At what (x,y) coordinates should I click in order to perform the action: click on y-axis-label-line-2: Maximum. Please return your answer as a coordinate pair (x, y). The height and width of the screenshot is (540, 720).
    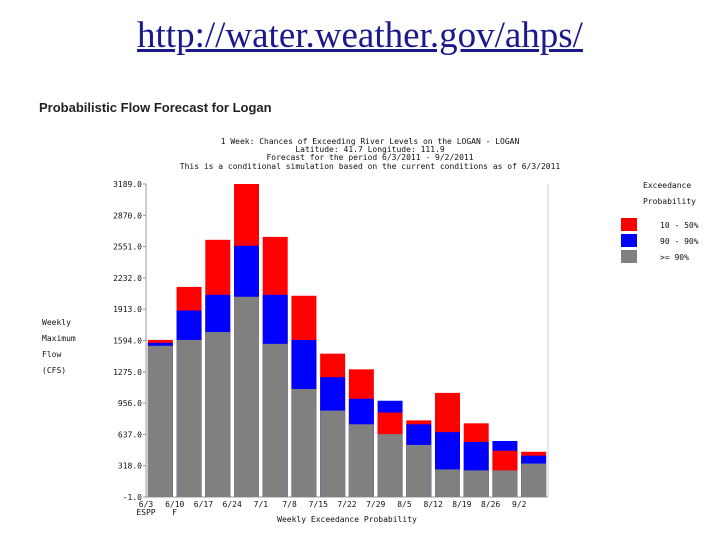
    Looking at the image, I should click on (59, 338).